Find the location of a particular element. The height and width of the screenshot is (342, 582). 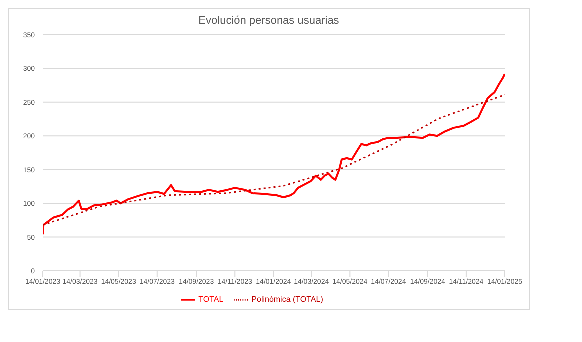

chart-title: Evolución personas usuarias is located at coordinates (269, 21).